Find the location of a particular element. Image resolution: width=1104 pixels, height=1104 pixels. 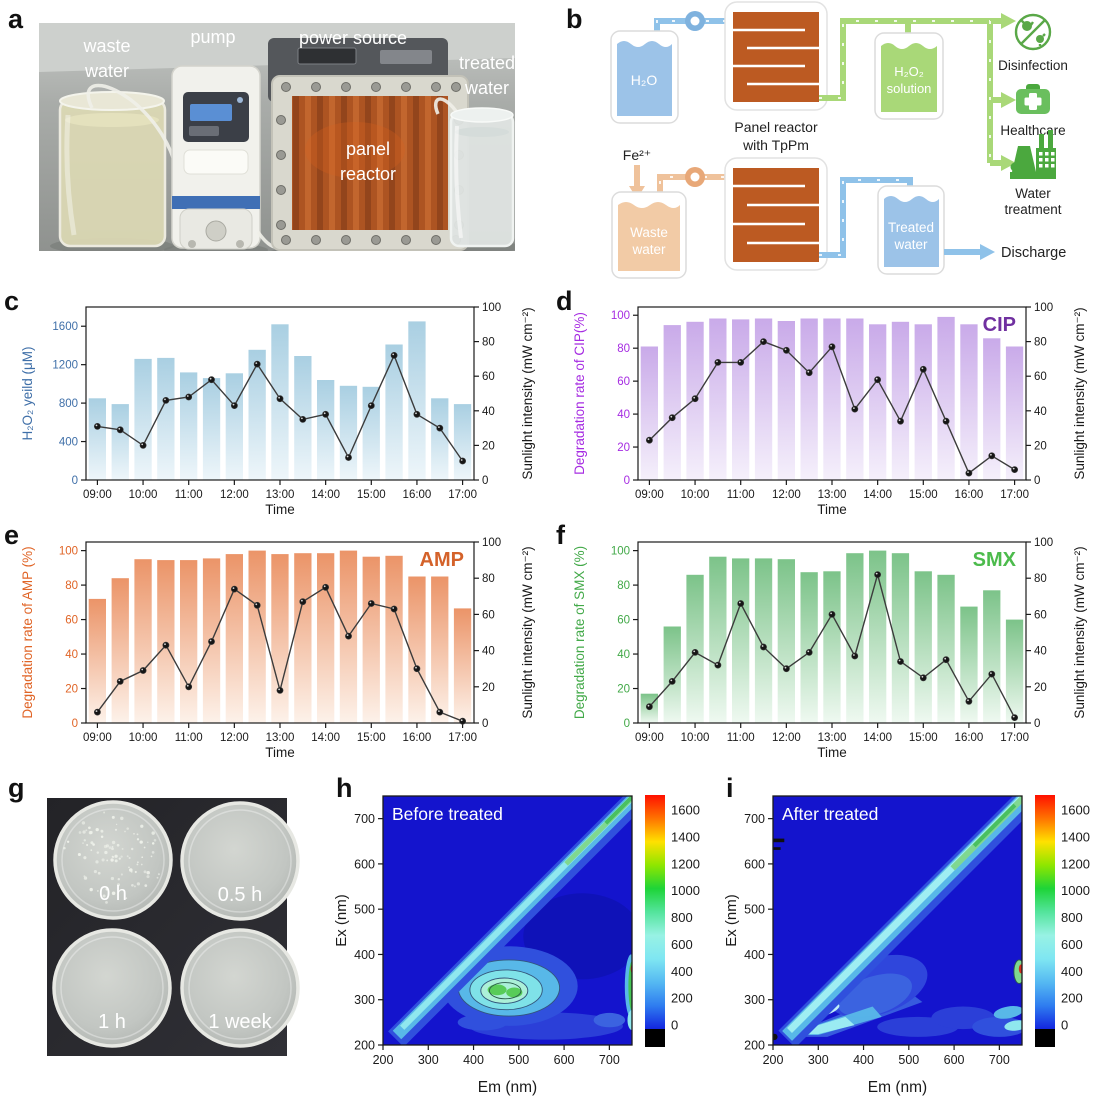

svg-text: 1200 is located at coordinates (65, 366).